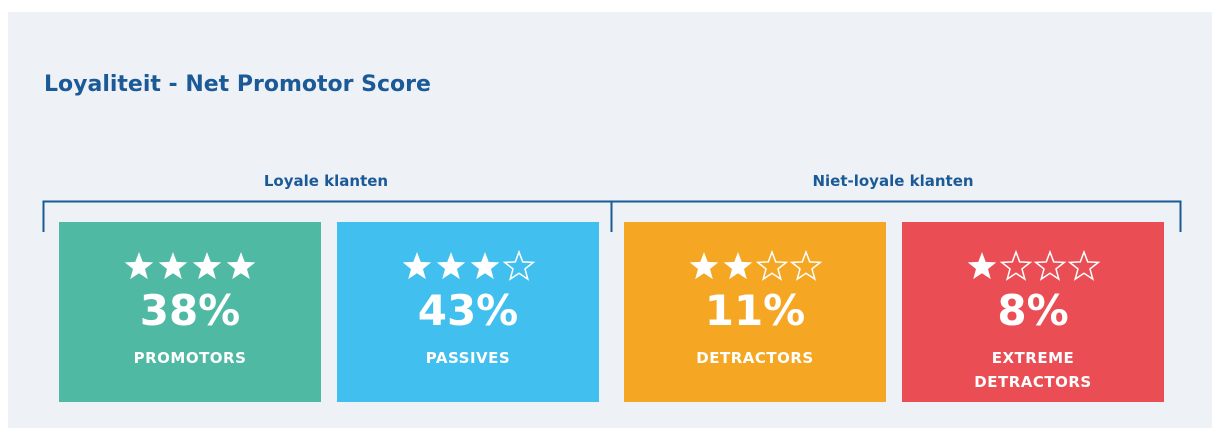 This screenshot has width=1214, height=430. I want to click on percentage: 11%, so click(755, 310).